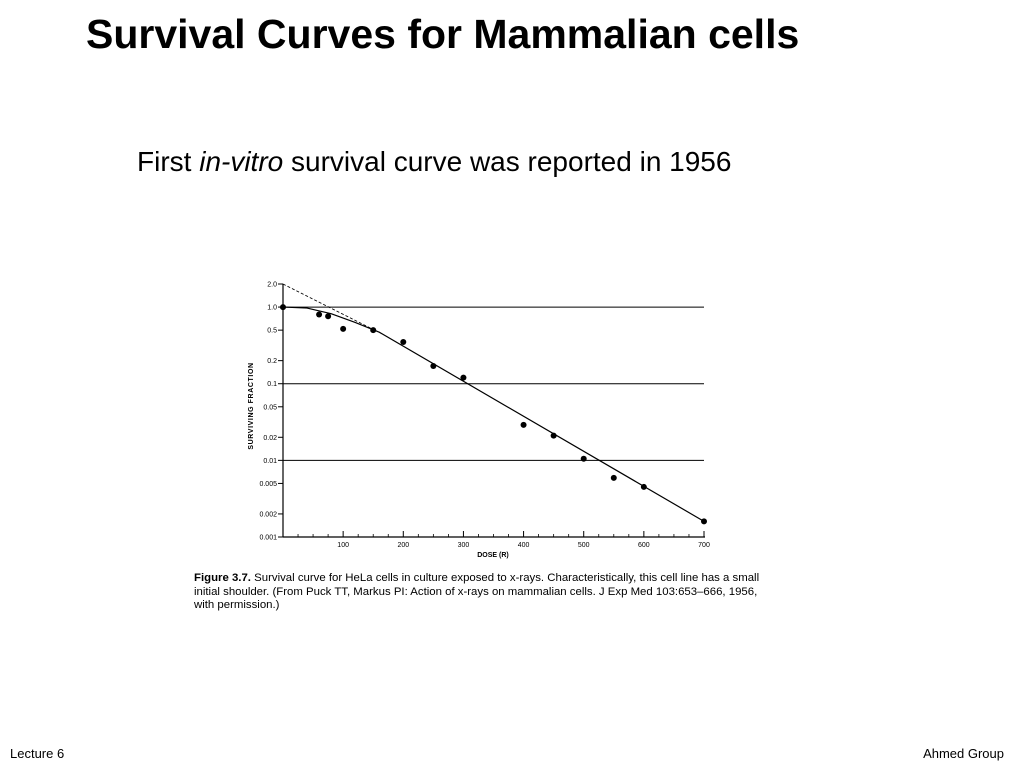 This screenshot has width=1024, height=768. Describe the element at coordinates (403, 545) in the screenshot. I see `x-tick-label: 200` at that location.